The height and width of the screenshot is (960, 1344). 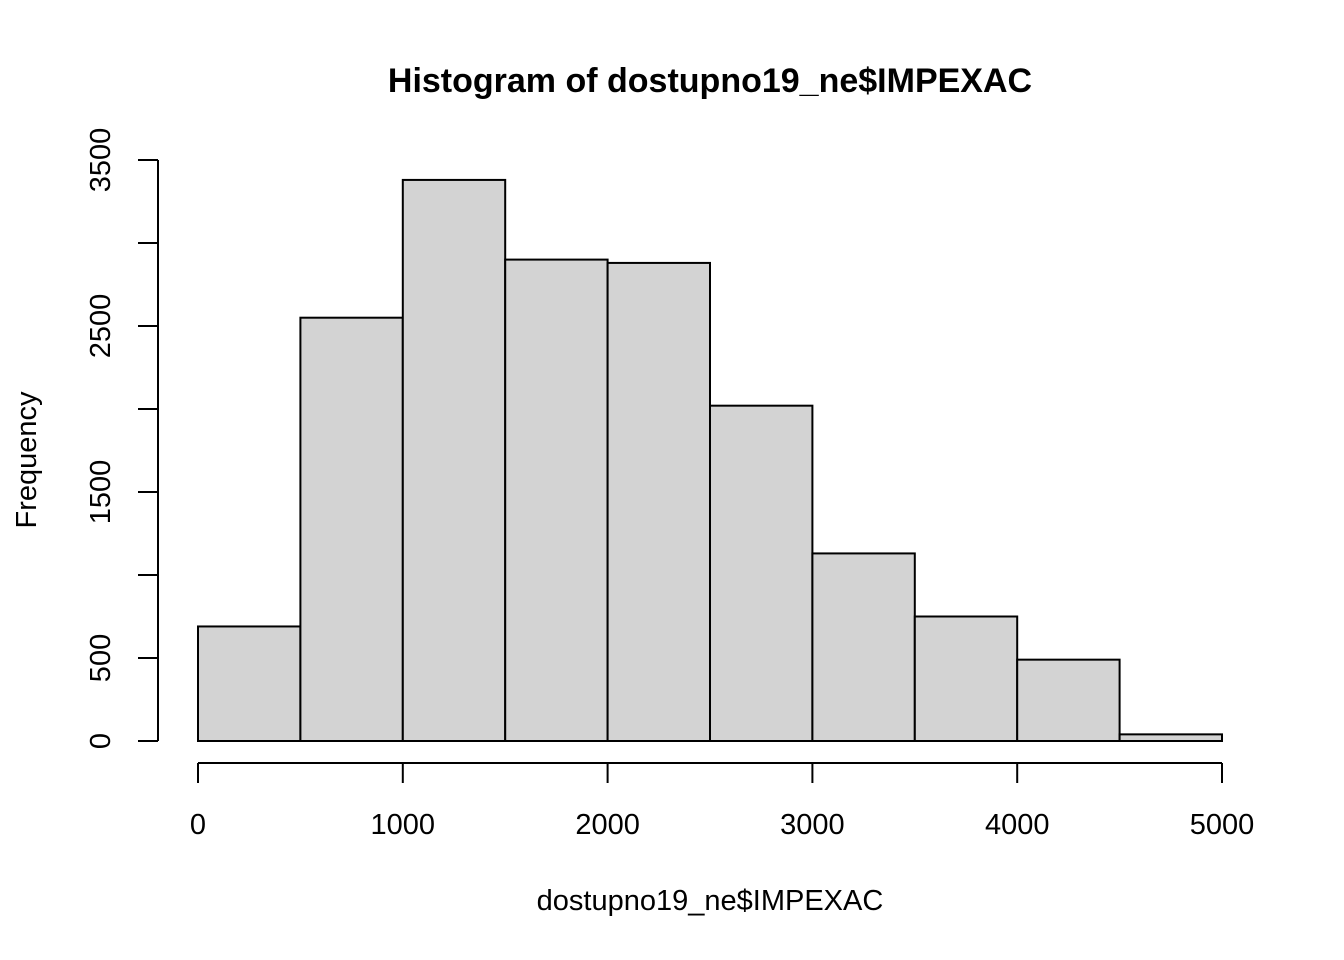 What do you see at coordinates (1017, 825) in the screenshot?
I see `x-tick-label-4: 4000` at bounding box center [1017, 825].